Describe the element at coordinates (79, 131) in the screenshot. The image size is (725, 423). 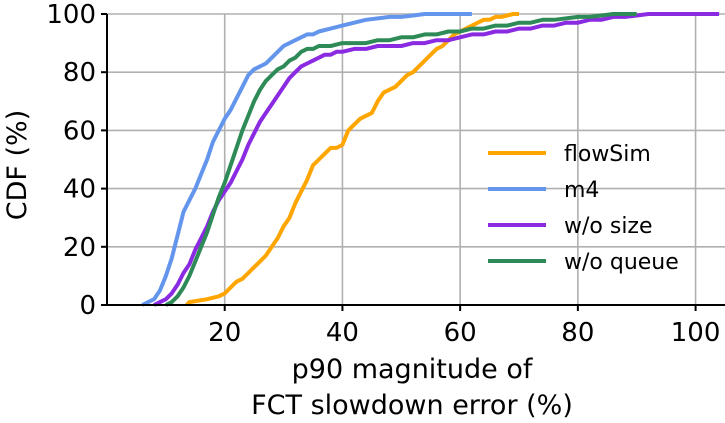
I see `y-tick-label: 60` at that location.